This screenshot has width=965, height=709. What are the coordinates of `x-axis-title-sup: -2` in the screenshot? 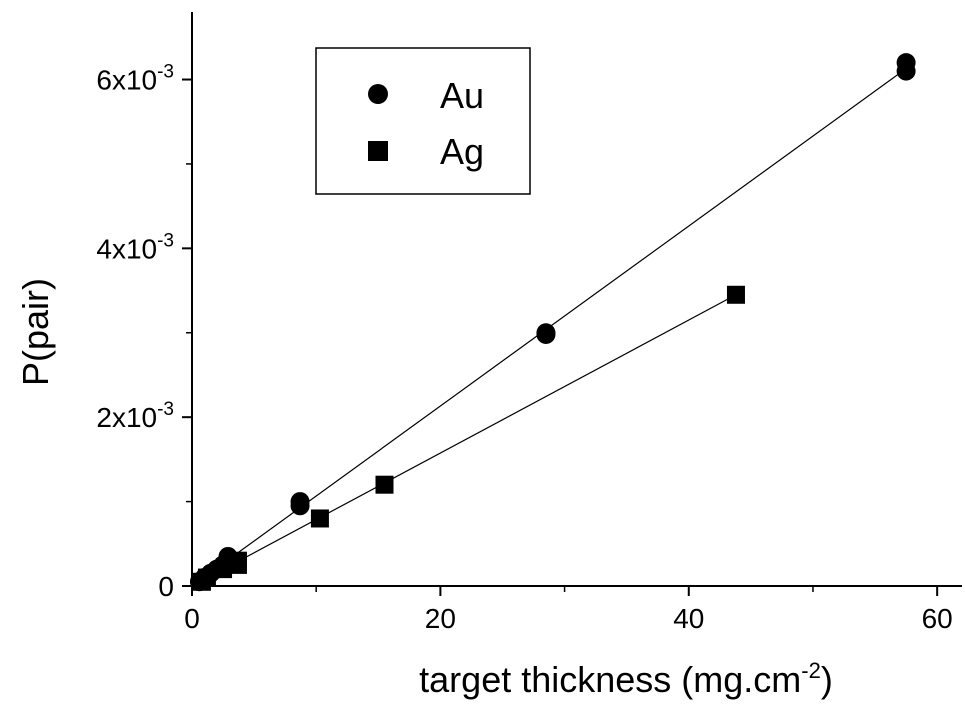 It's located at (811, 670).